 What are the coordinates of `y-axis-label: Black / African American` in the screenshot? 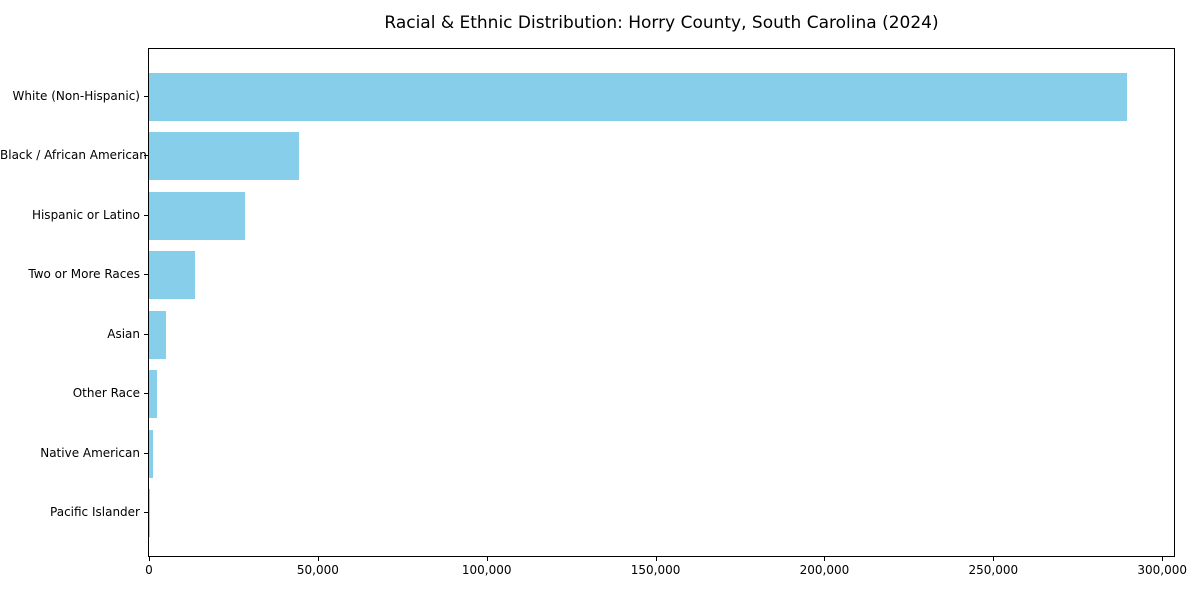 It's located at (73, 155).